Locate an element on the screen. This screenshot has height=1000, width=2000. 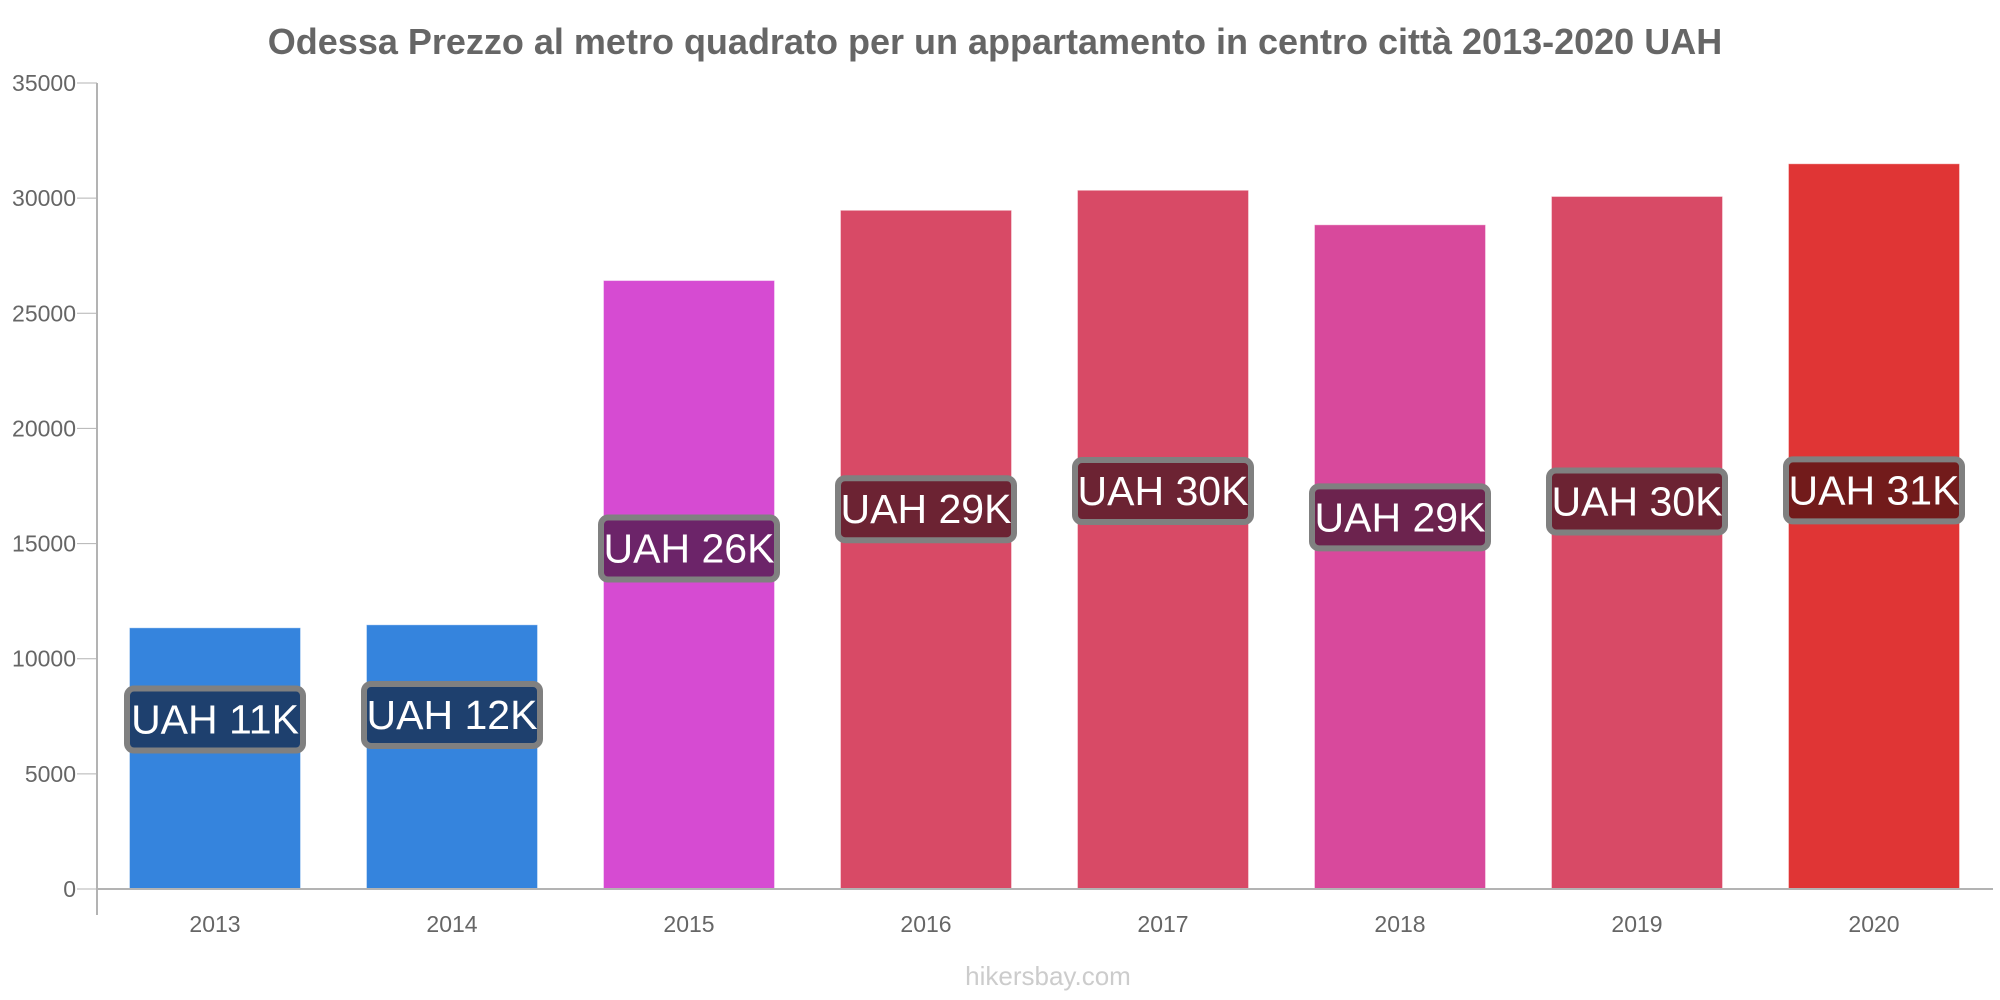
y-tick-label: 20000 is located at coordinates (44, 428).